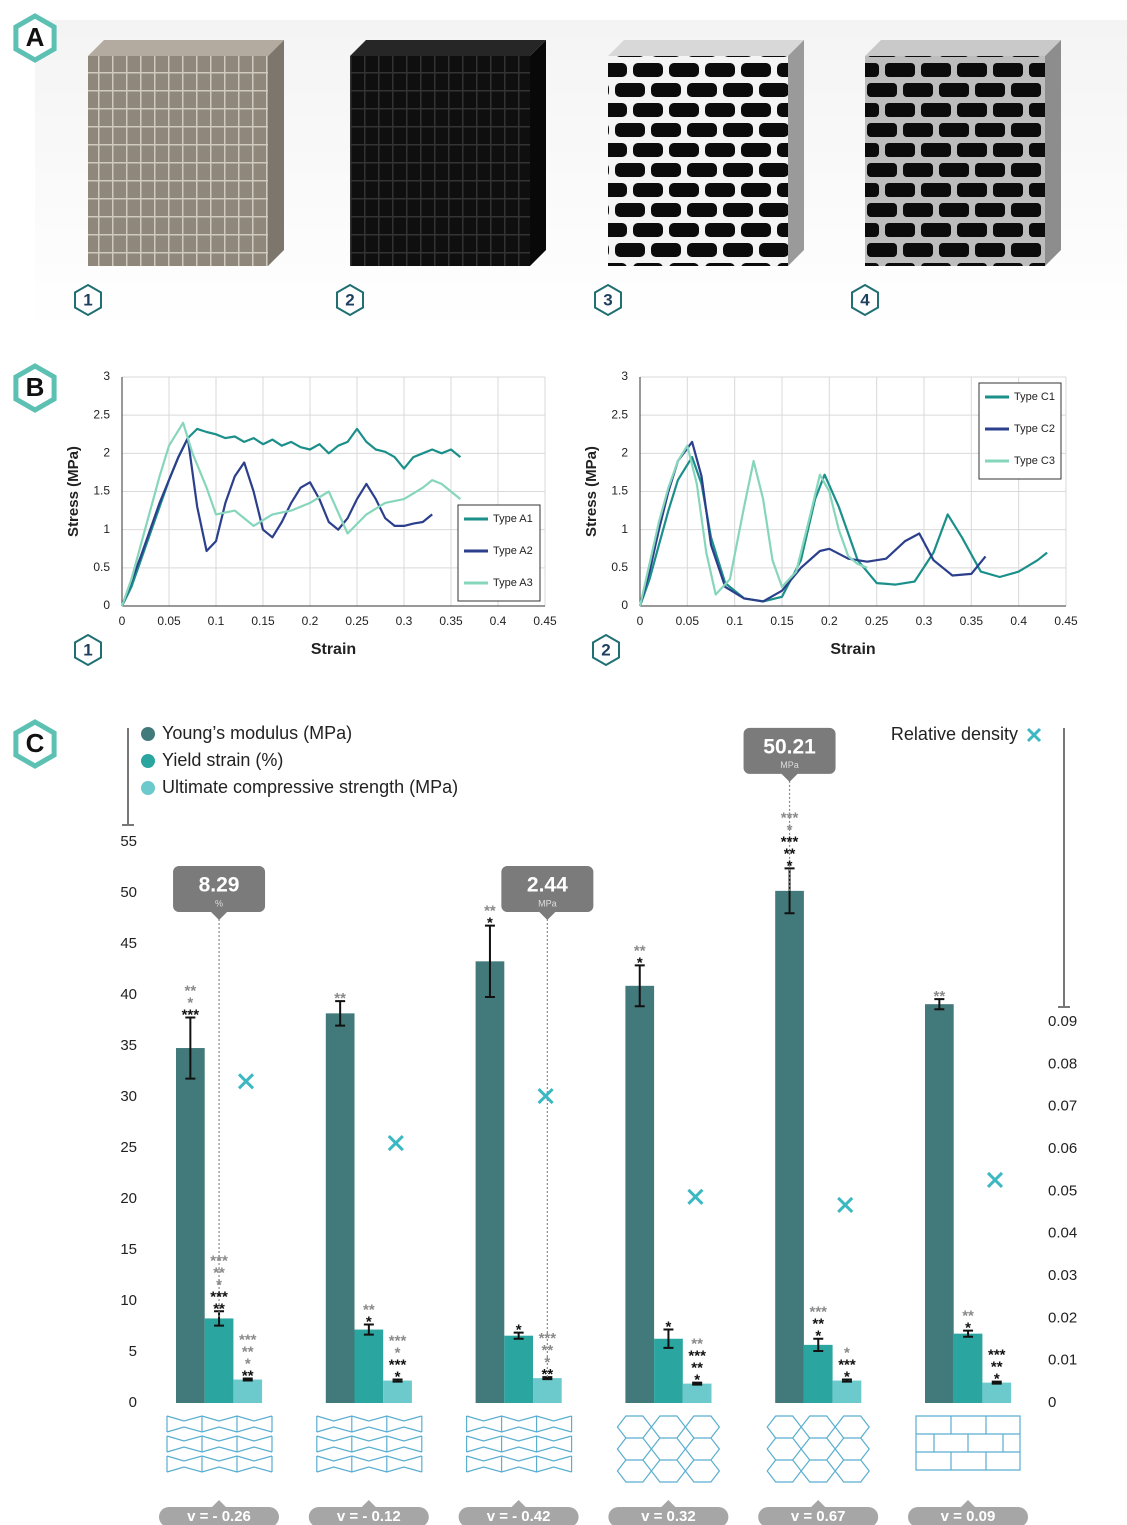  I want to click on x-tick-label: 0.05, so click(688, 621).